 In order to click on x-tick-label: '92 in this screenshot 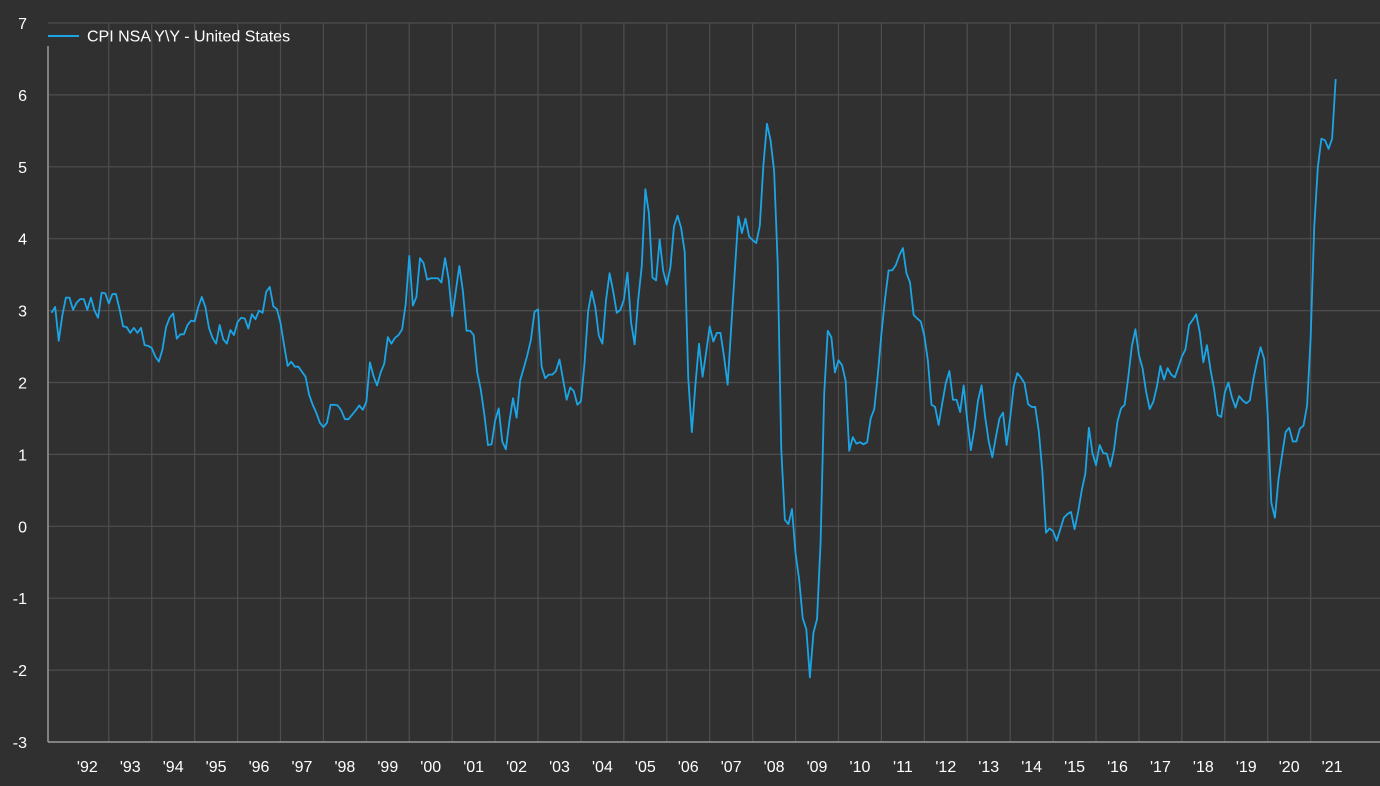, I will do `click(87, 767)`.